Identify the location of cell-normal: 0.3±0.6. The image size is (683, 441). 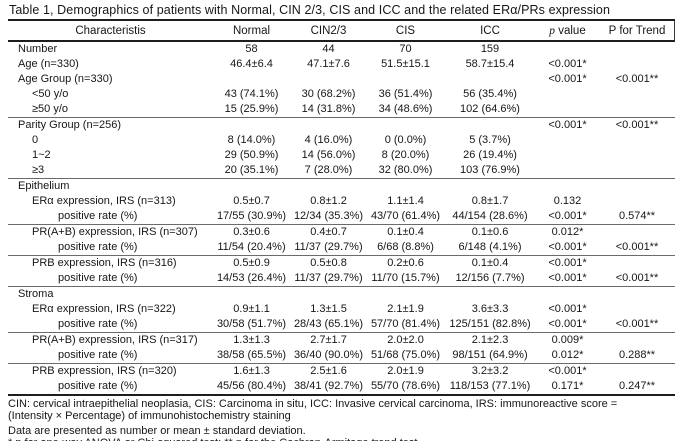
(251, 232).